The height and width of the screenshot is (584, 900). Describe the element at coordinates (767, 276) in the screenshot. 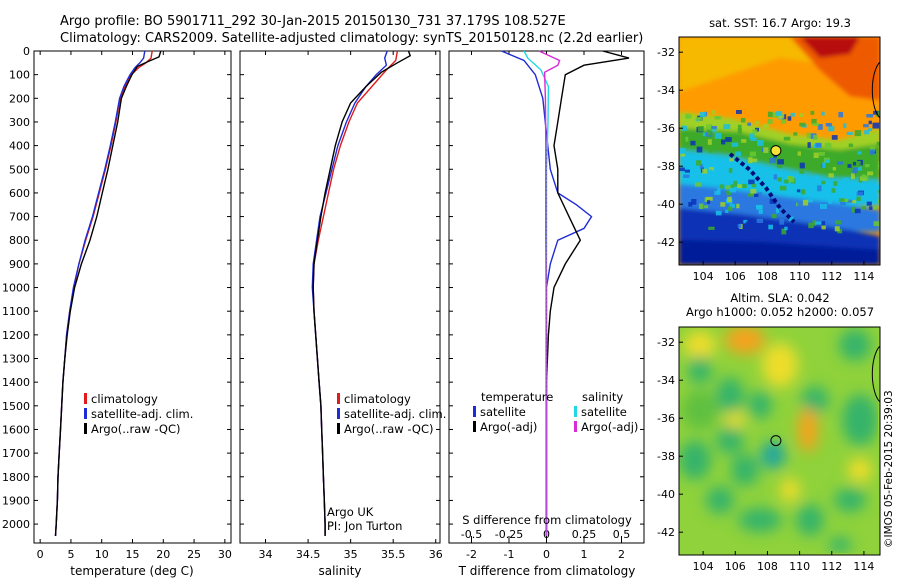

I see `map-x-tick-label: 108` at that location.